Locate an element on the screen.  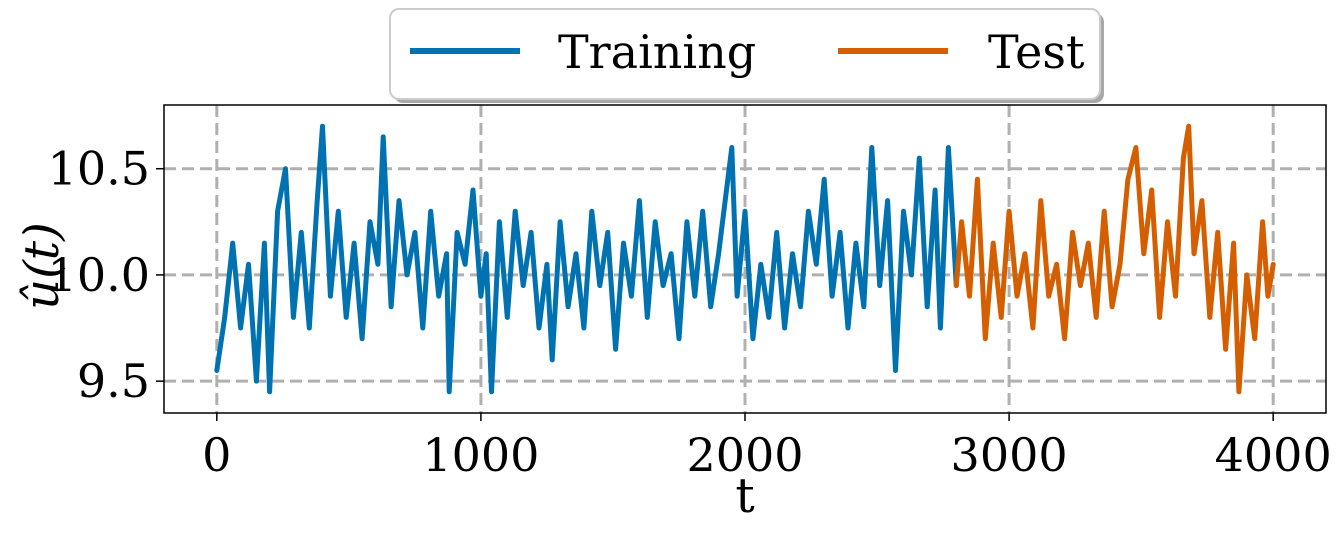
y-axis: 9.5 10.0 10.5 is located at coordinates (106, 275).